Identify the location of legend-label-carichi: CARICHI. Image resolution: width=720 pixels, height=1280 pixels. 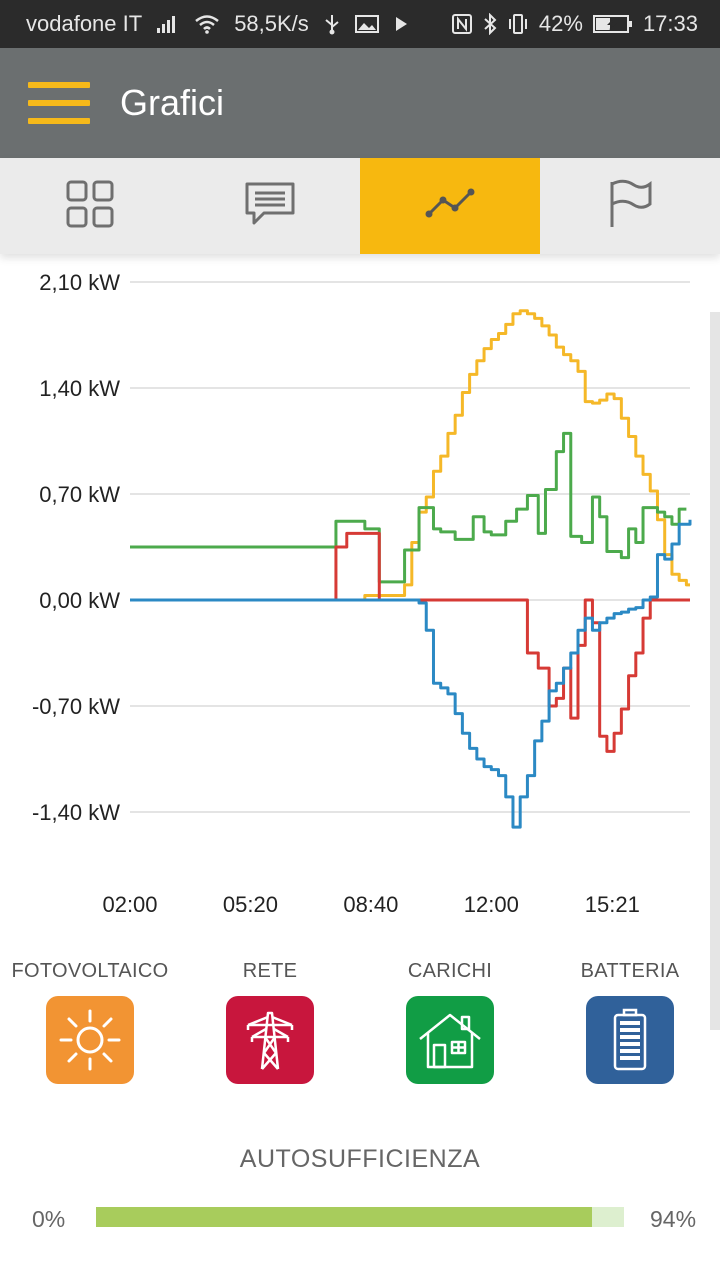
(450, 971).